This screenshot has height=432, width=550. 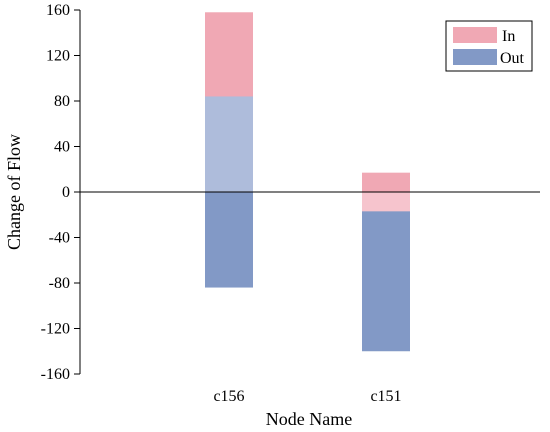 I want to click on bar-in-c151, so click(x=386, y=182).